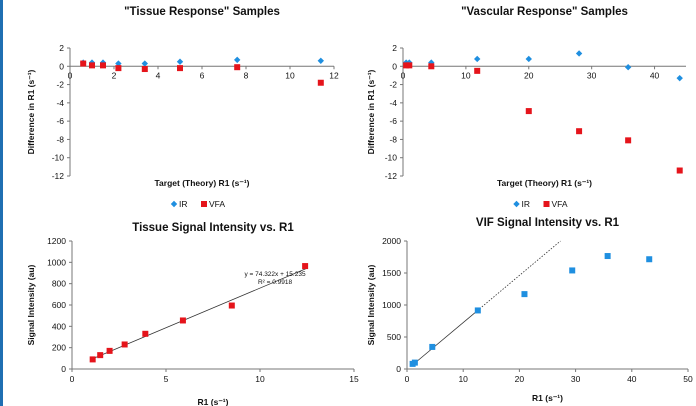 This screenshot has height=406, width=696. I want to click on x-tick-label: 15, so click(354, 379).